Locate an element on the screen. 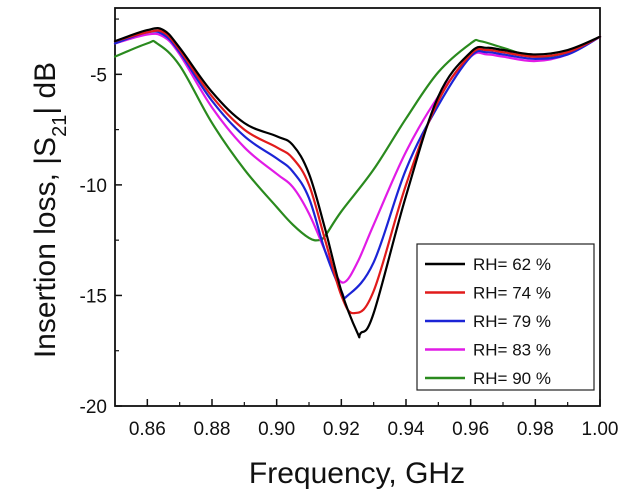 Image resolution: width=629 pixels, height=500 pixels. y-tick-label: -10 is located at coordinates (93, 186).